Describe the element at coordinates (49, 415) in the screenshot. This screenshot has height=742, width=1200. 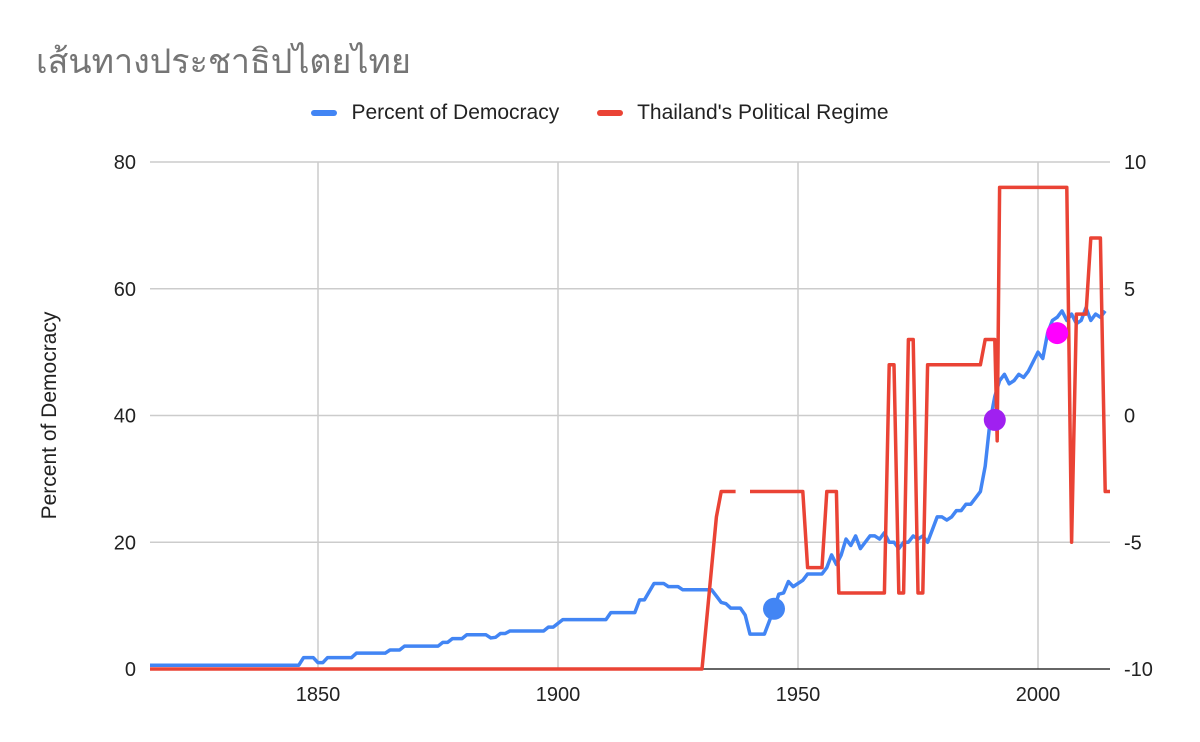
I see `y-axis-label: Percent of Democracy` at that location.